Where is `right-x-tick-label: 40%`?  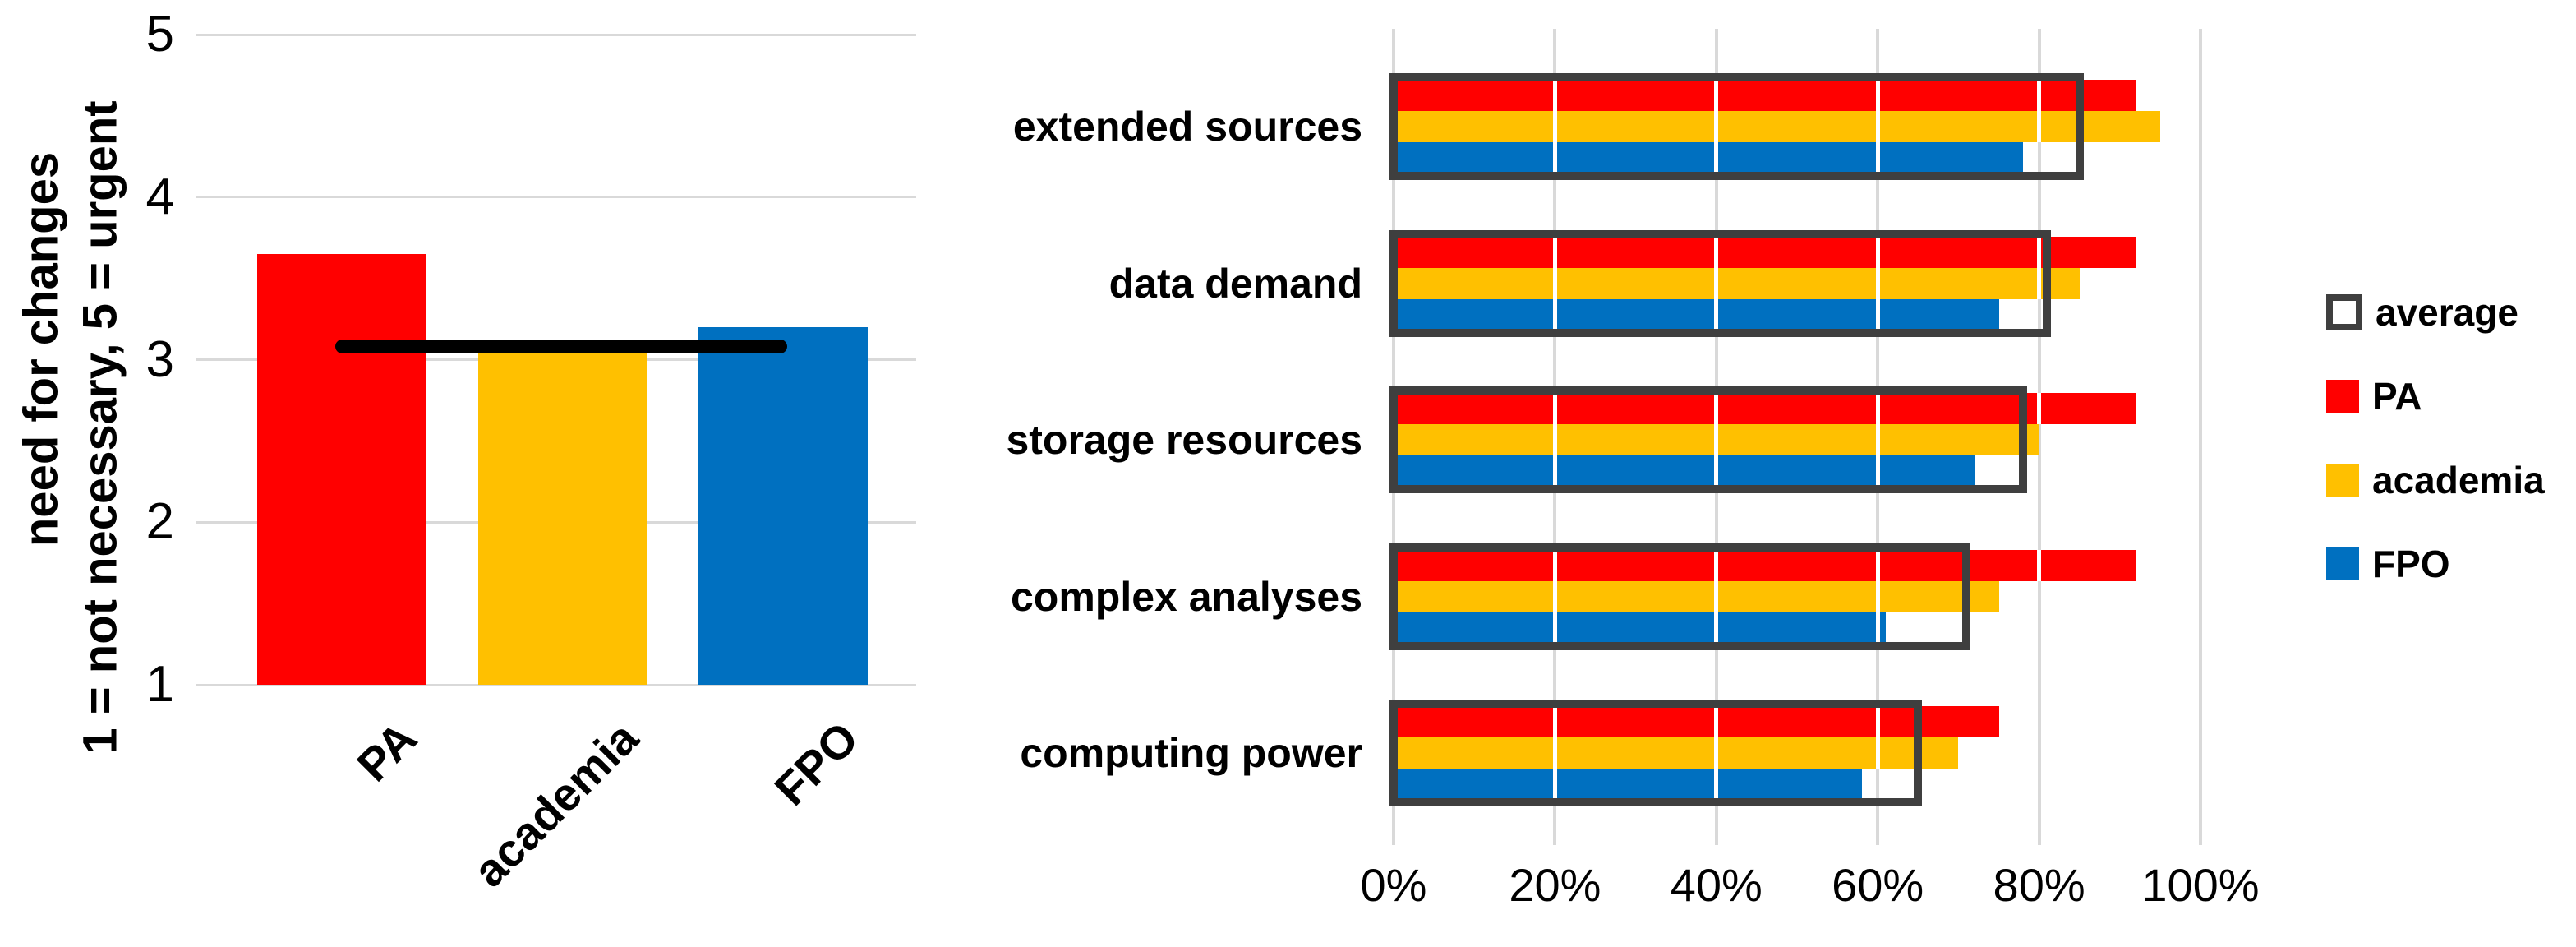 right-x-tick-label: 40% is located at coordinates (1716, 885).